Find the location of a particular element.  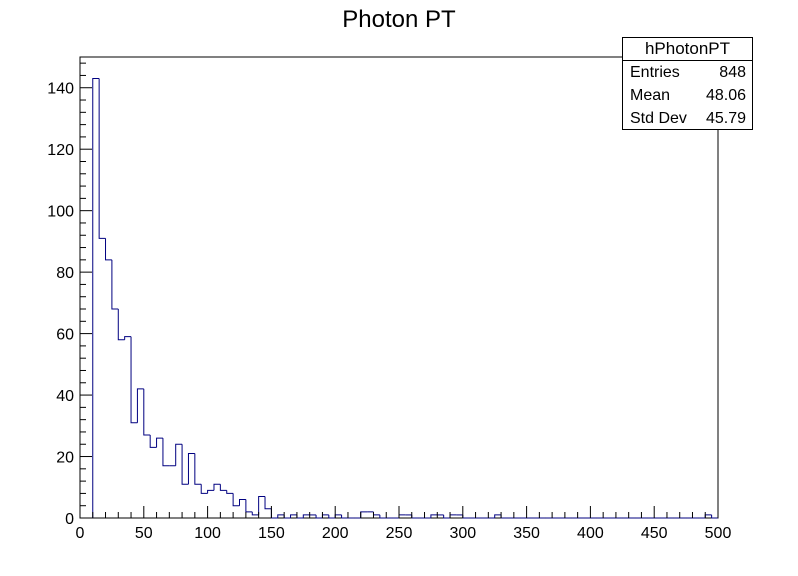

stats-label: Std Dev is located at coordinates (658, 118).